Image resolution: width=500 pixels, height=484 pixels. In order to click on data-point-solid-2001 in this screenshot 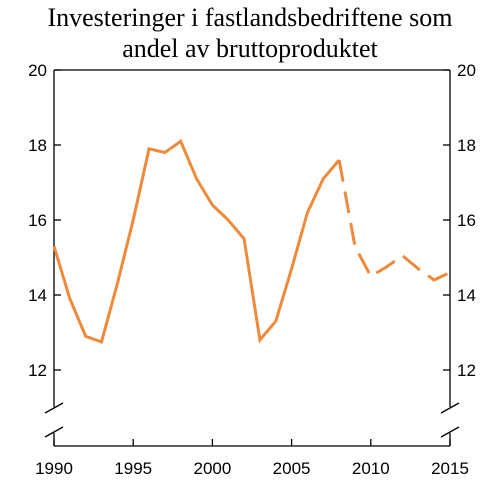, I will do `click(228, 220)`.